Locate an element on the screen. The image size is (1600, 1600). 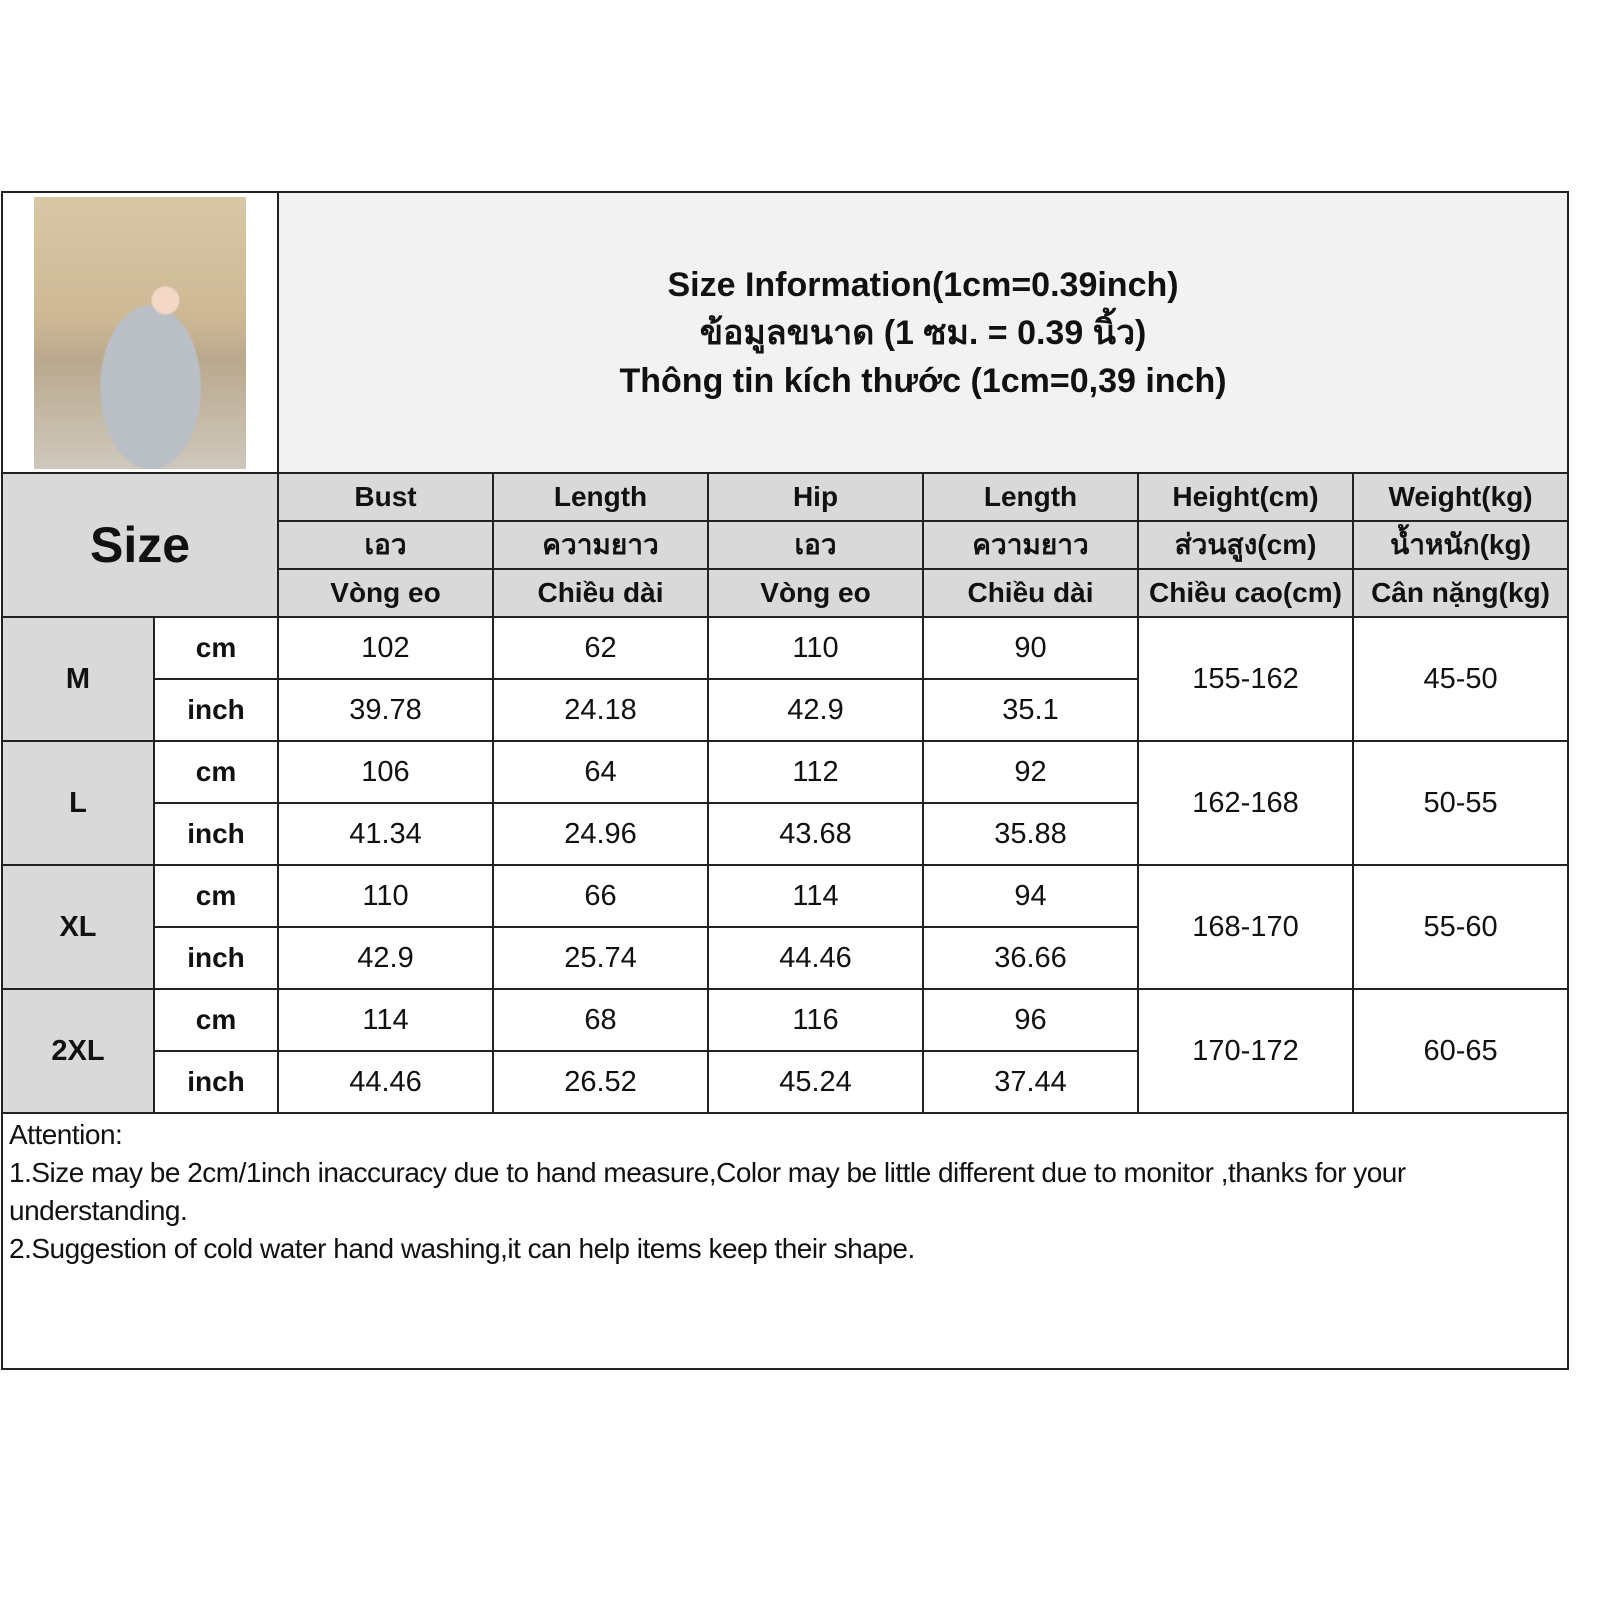
measurement-cell: 43.68 is located at coordinates (815, 834).